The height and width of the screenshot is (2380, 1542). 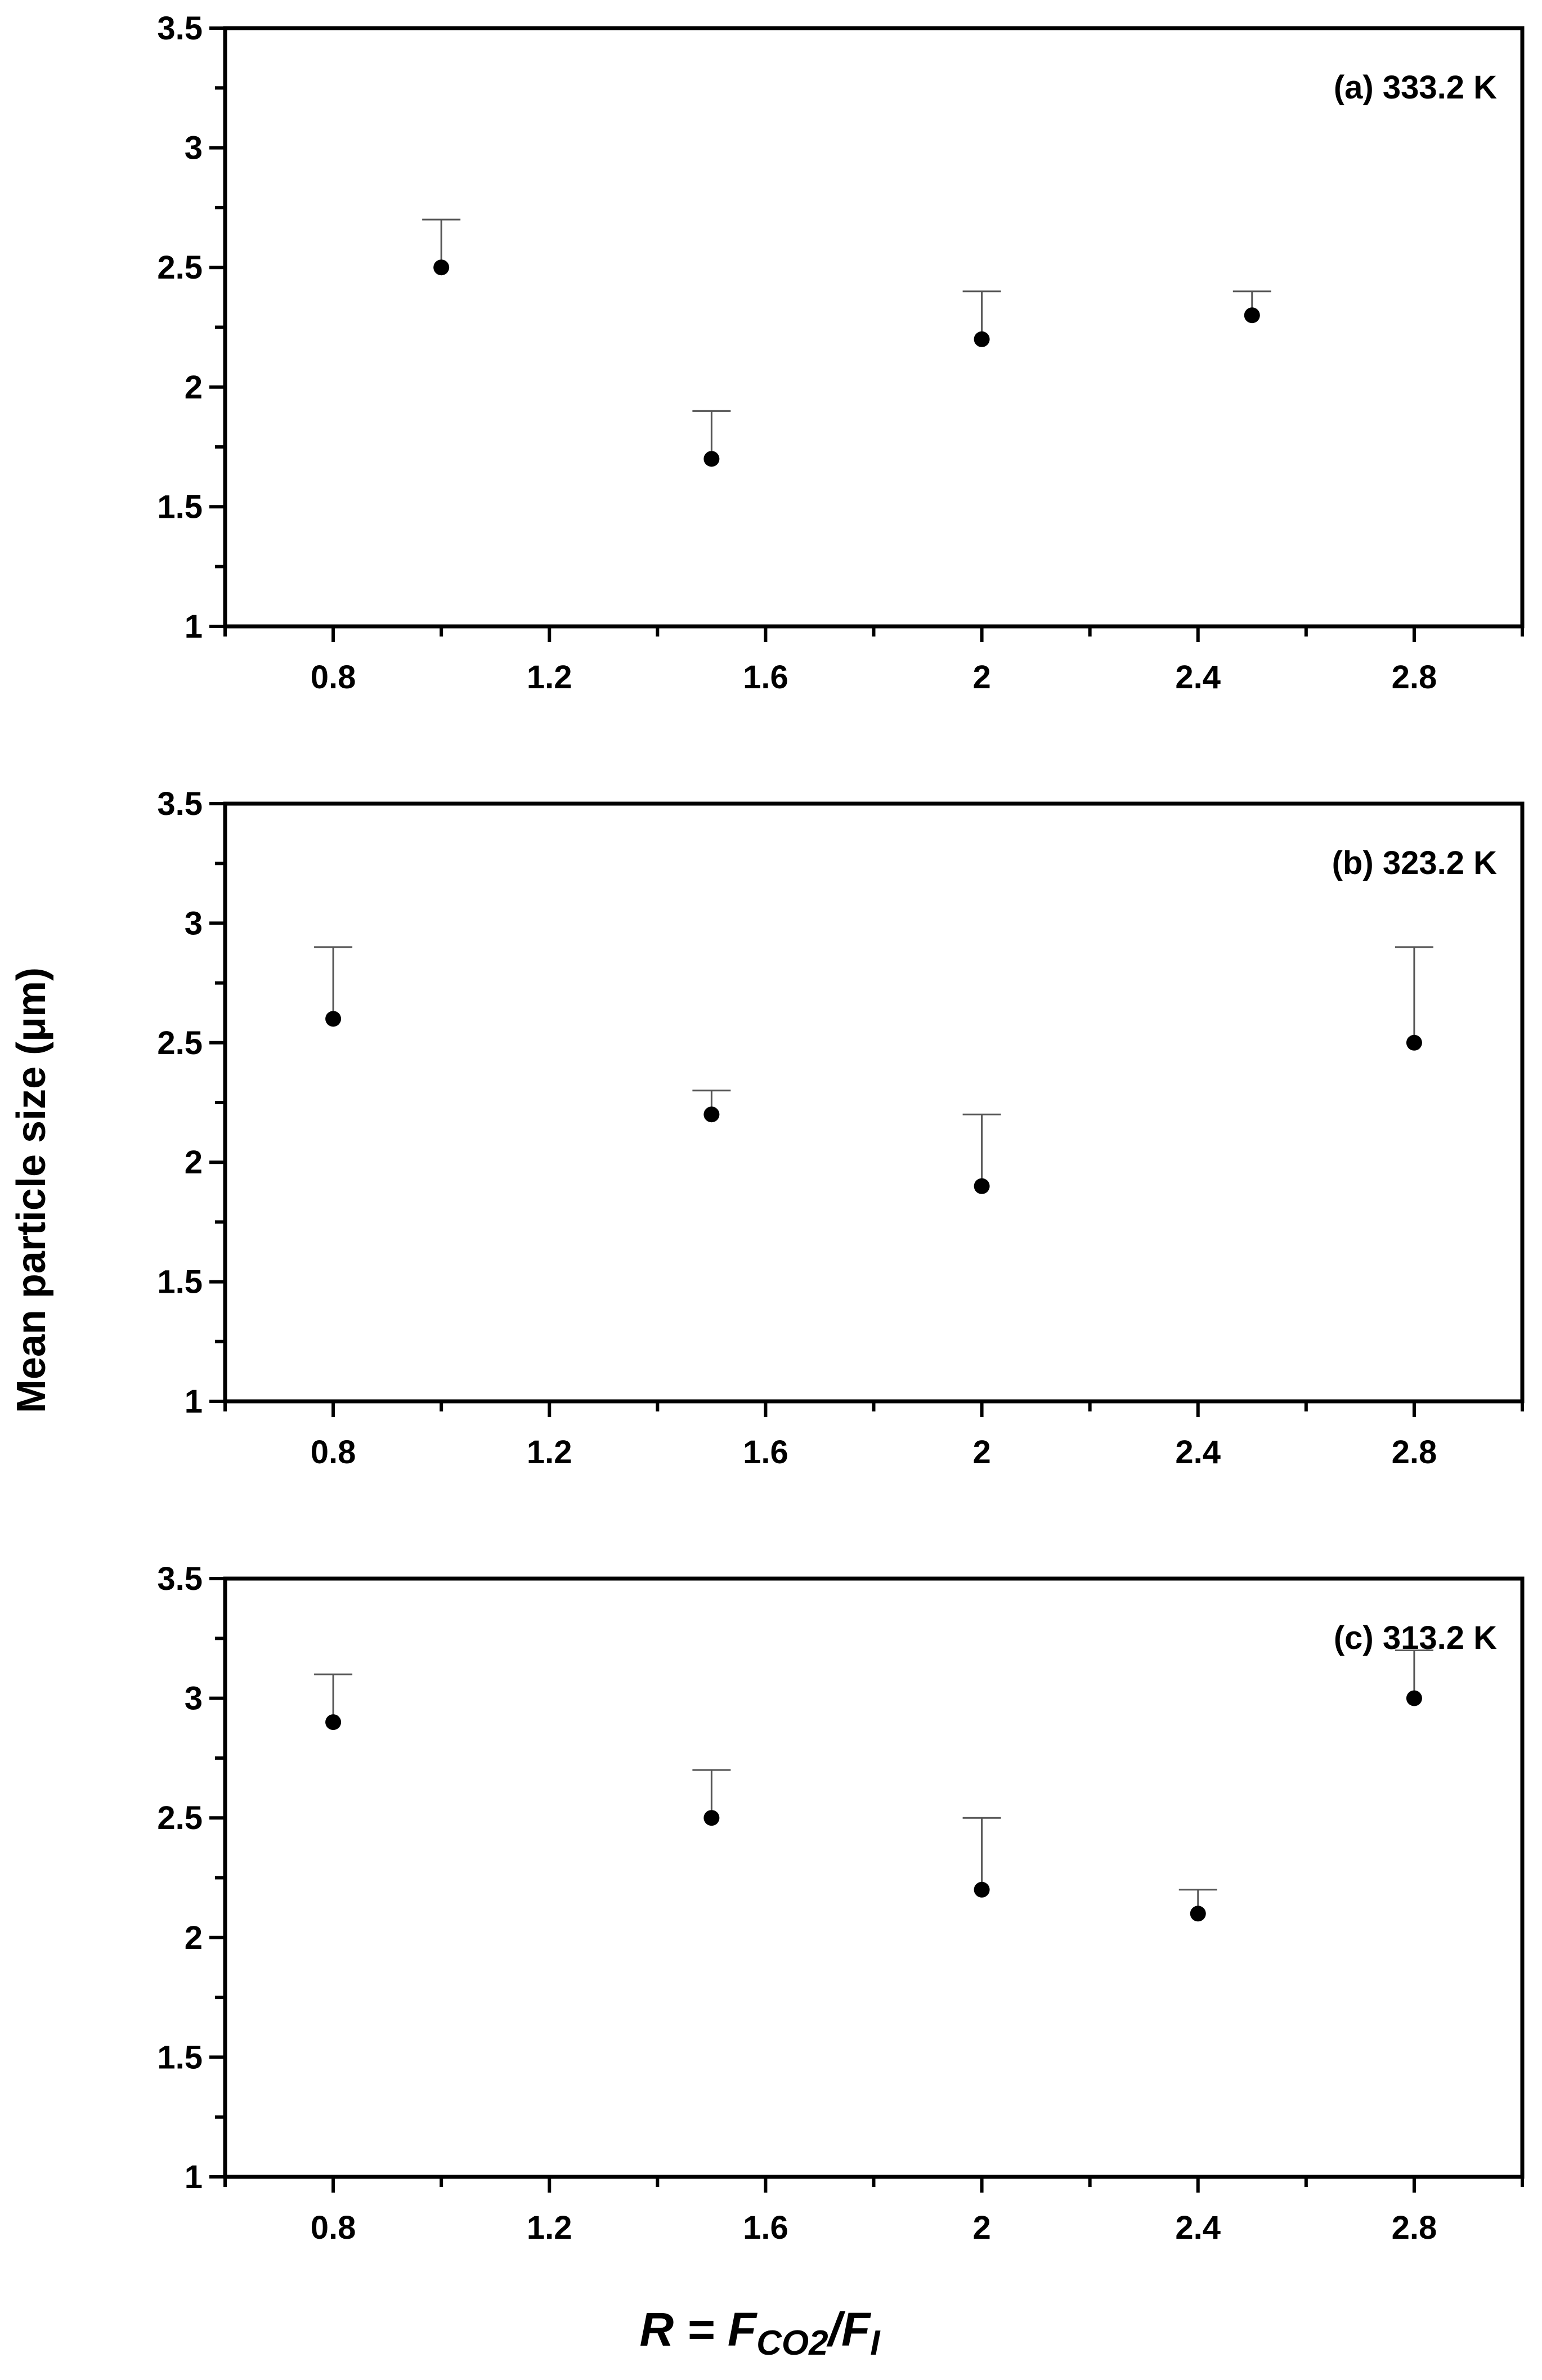 I want to click on y-axis-label: Mean particle size (μm), so click(x=31, y=1190).